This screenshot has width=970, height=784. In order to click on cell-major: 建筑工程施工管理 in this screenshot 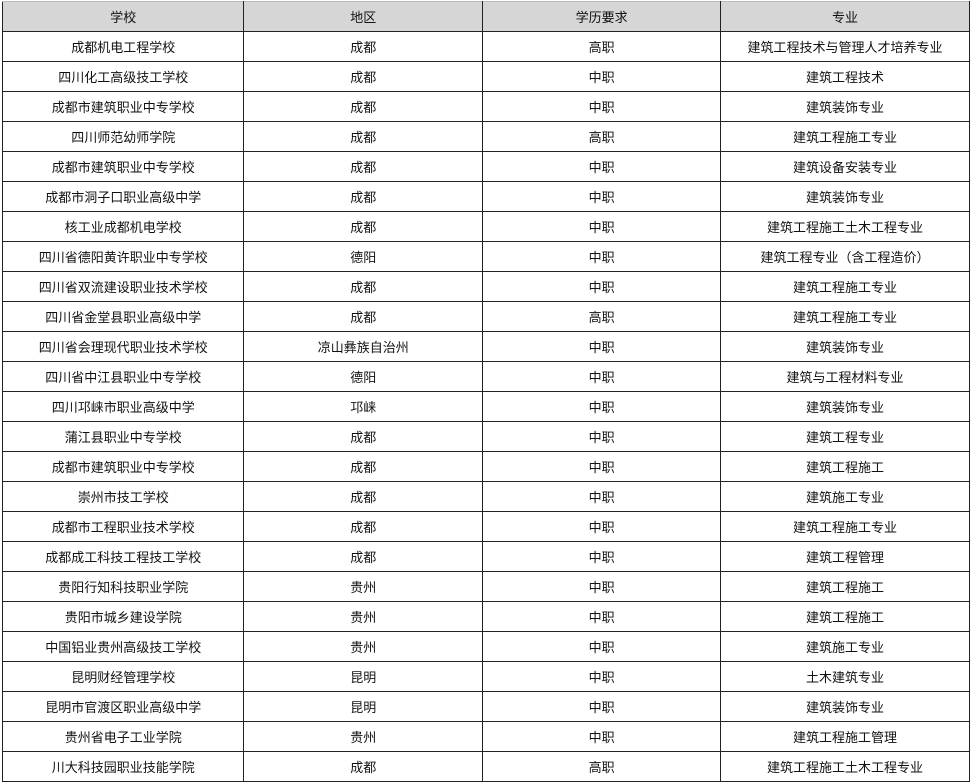, I will do `click(845, 736)`.